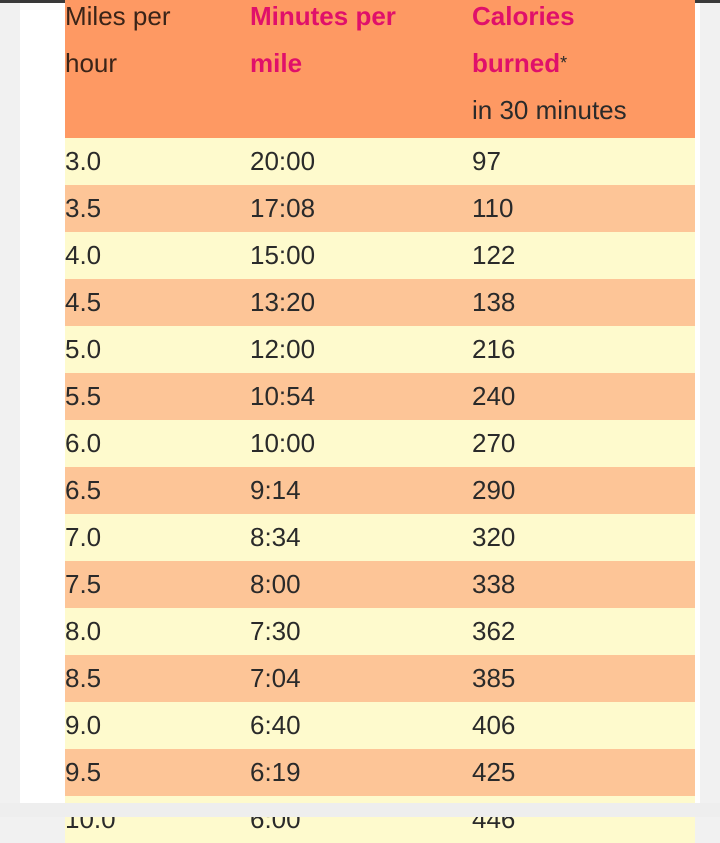 The image size is (720, 843). I want to click on bottom-bar, so click(360, 810).